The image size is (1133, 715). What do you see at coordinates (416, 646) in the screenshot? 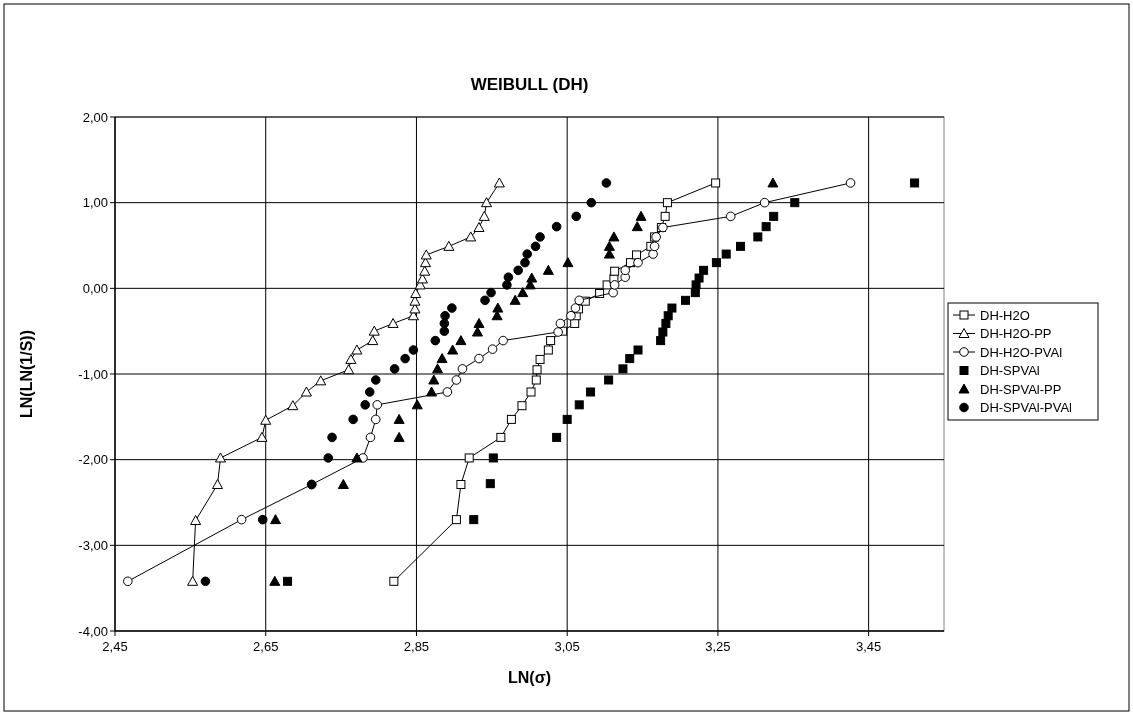
I see `x-tick-label: 2,85` at bounding box center [416, 646].